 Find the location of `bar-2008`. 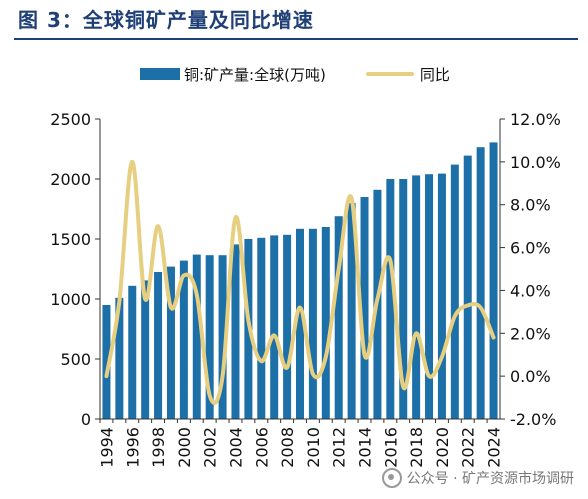

bar-2008 is located at coordinates (287, 326).